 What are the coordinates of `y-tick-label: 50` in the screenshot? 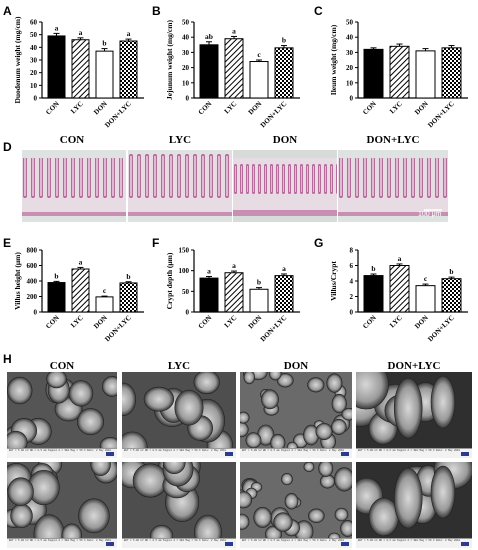 It's located at (186, 23).